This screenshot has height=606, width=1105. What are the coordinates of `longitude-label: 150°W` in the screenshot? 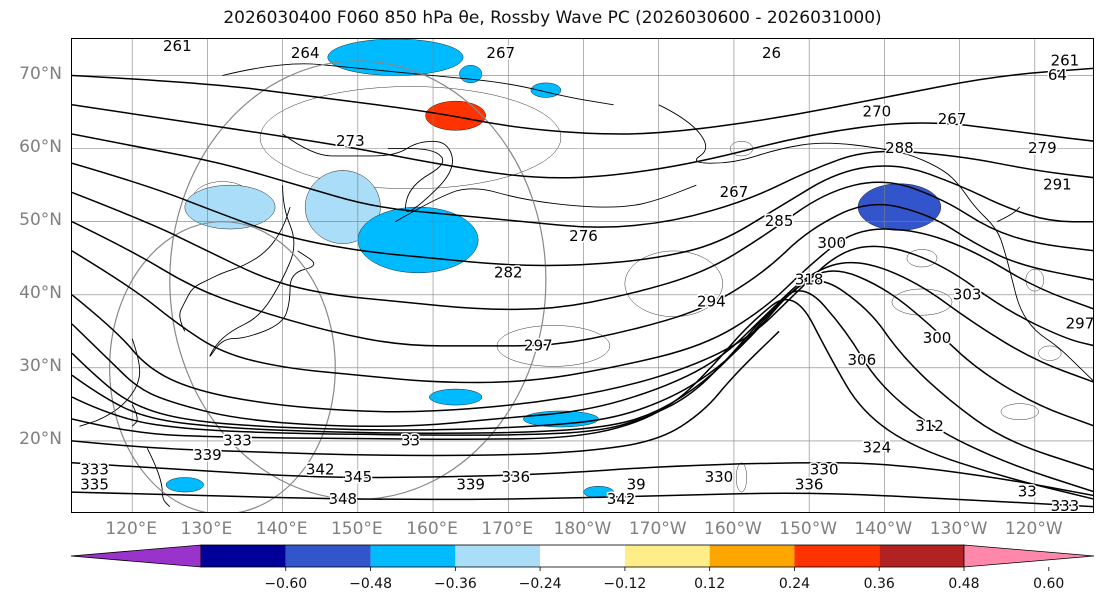 It's located at (808, 529).